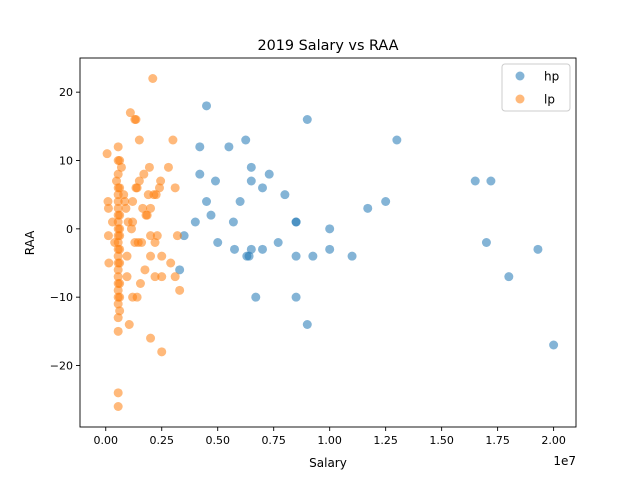 The image size is (640, 485). What do you see at coordinates (65, 229) in the screenshot?
I see `y-ticks: −20 −10 0 10 20` at bounding box center [65, 229].